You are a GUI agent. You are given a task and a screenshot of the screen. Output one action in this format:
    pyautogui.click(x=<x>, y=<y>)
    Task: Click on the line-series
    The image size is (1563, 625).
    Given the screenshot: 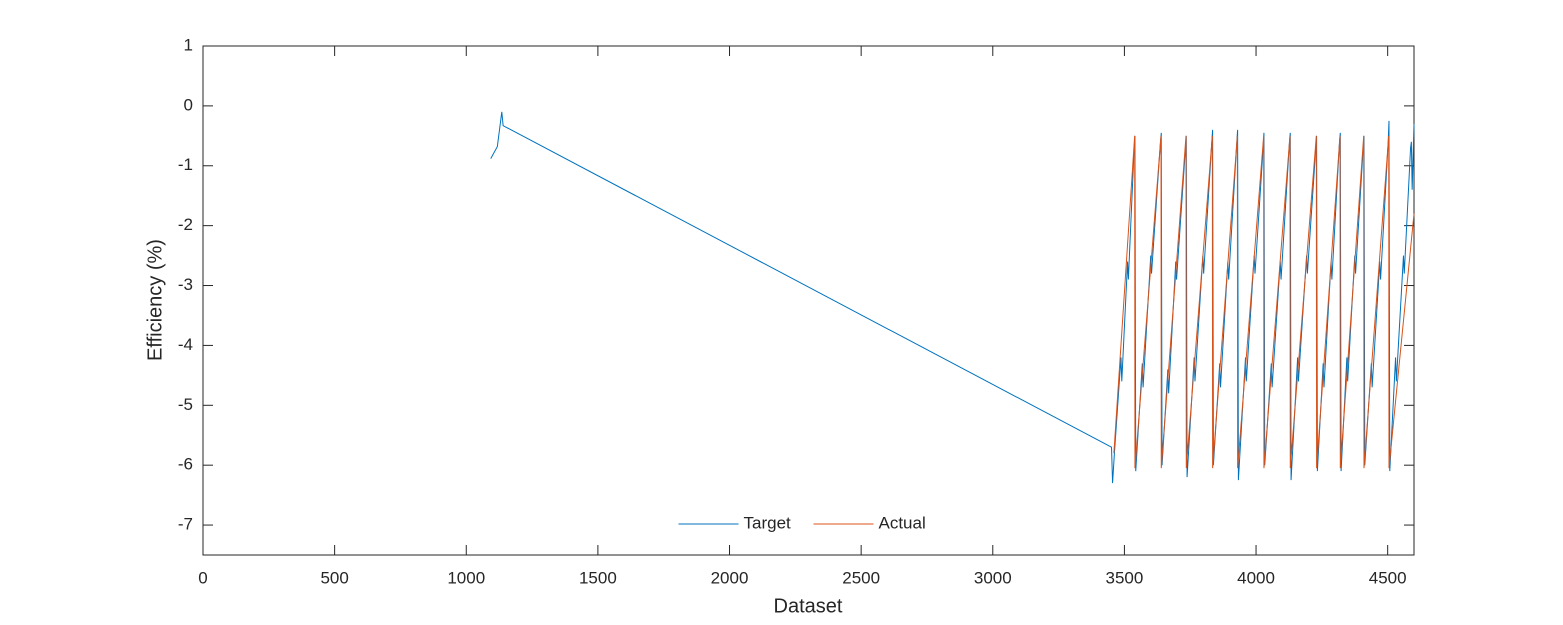 What is the action you would take?
    pyautogui.click(x=1264, y=302)
    